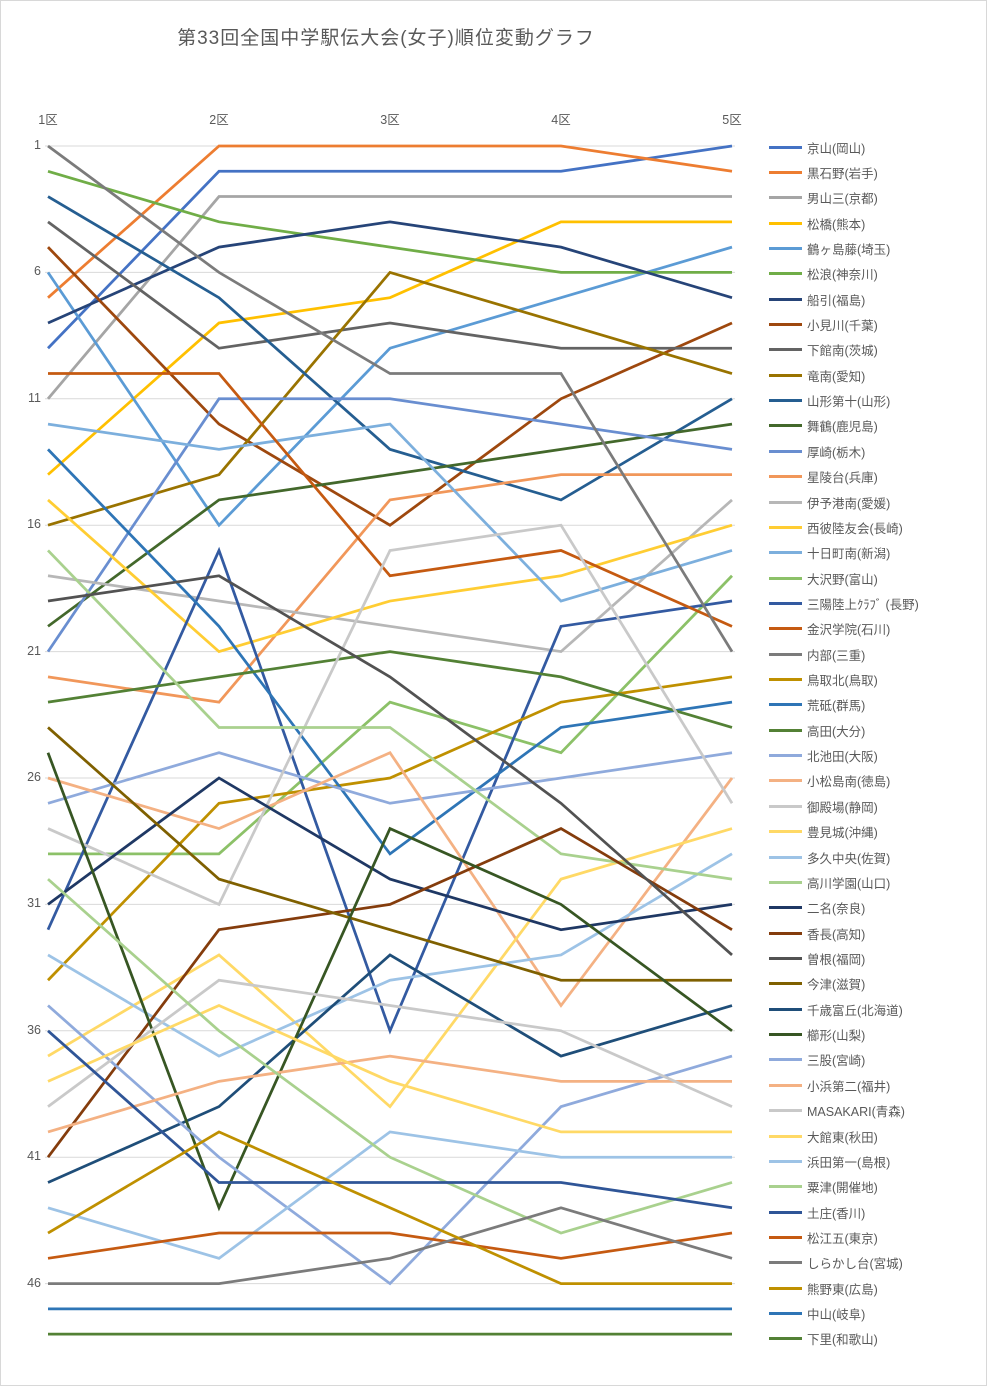 This screenshot has width=987, height=1386. Describe the element at coordinates (863, 604) in the screenshot. I see `legend-label: 三陽陸上ｸﾗﾌﾞ (長野)` at that location.